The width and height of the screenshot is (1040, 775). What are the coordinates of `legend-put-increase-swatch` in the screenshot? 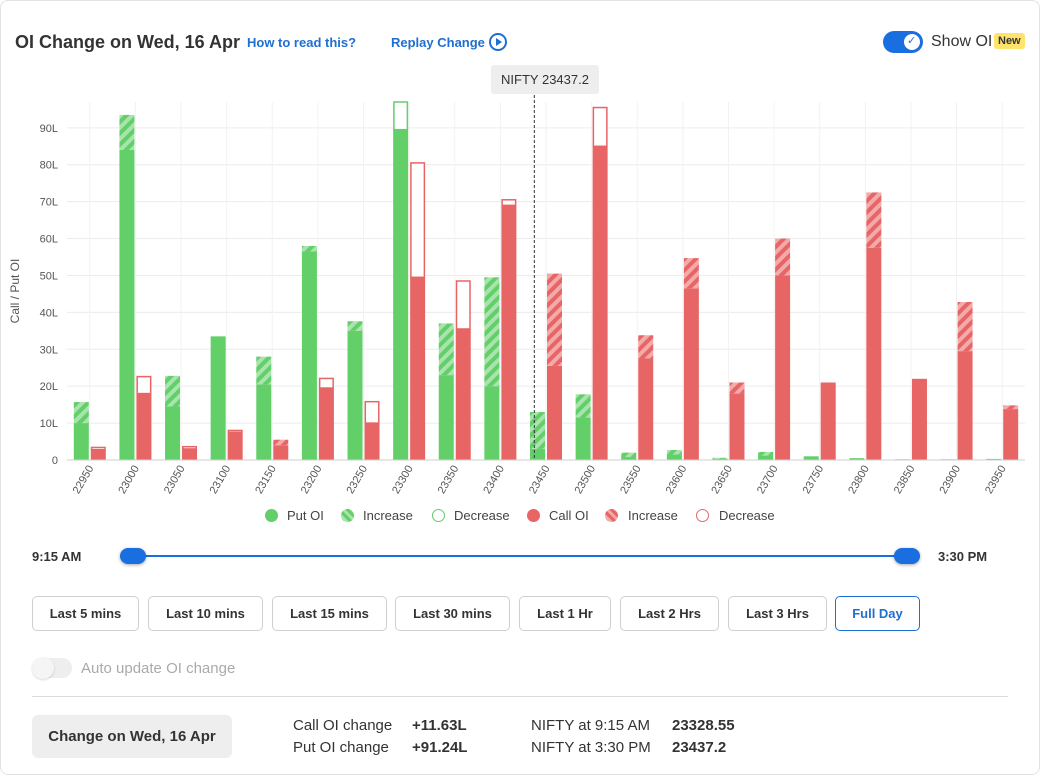 It's located at (347, 515).